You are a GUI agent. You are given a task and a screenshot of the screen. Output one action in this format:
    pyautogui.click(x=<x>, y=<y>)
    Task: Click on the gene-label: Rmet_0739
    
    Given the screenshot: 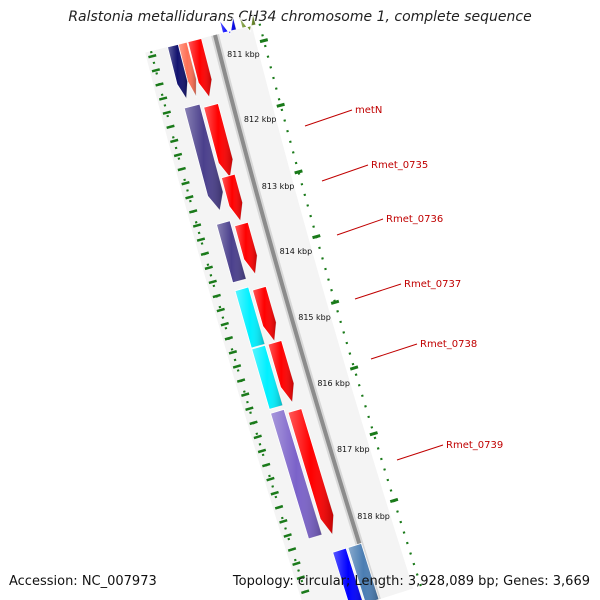 What is the action you would take?
    pyautogui.click(x=474, y=445)
    